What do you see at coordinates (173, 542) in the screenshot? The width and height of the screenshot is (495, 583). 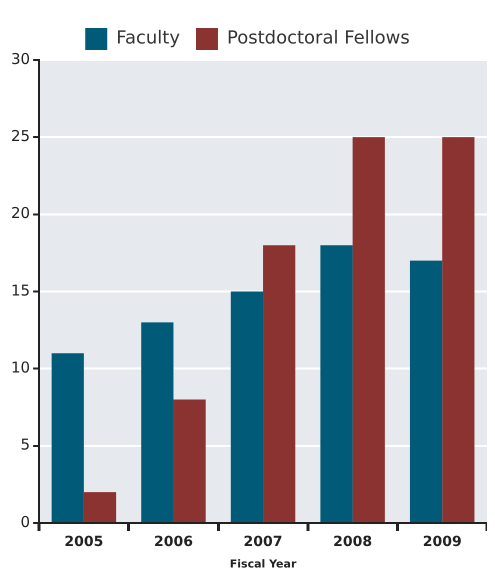 I see `x-tick-label: 2006` at bounding box center [173, 542].